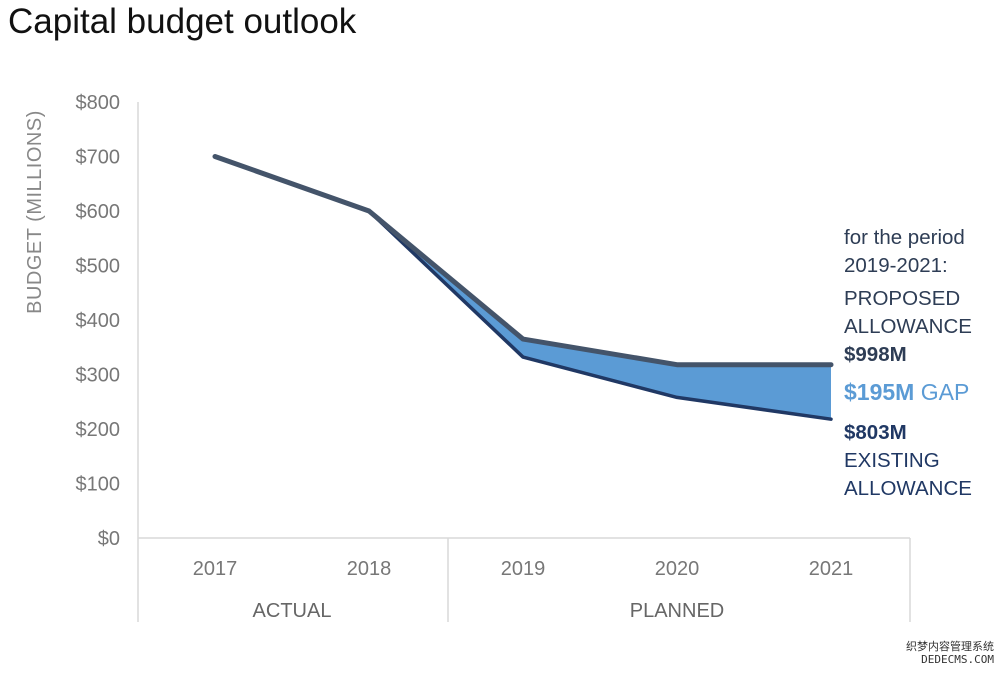  What do you see at coordinates (98, 103) in the screenshot?
I see `y-tick-label: $800` at bounding box center [98, 103].